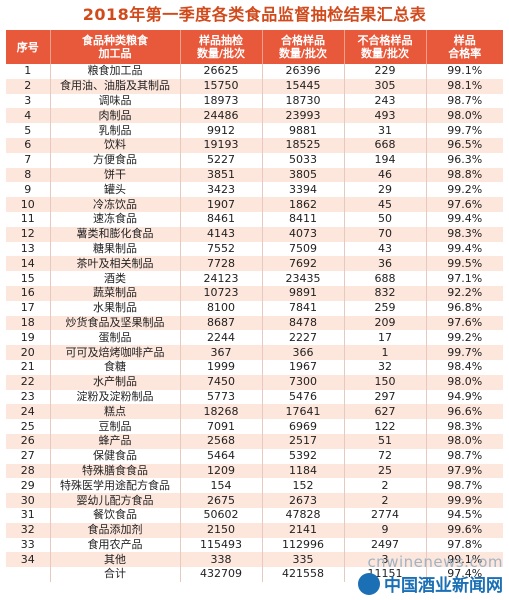  What do you see at coordinates (28, 278) in the screenshot?
I see `cell-index: 15` at bounding box center [28, 278].